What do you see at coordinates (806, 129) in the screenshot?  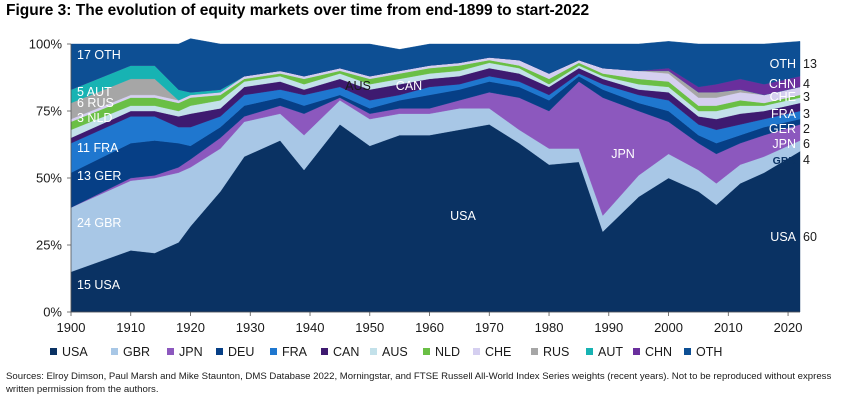 I see `end-label-value-ger: 2` at bounding box center [806, 129].